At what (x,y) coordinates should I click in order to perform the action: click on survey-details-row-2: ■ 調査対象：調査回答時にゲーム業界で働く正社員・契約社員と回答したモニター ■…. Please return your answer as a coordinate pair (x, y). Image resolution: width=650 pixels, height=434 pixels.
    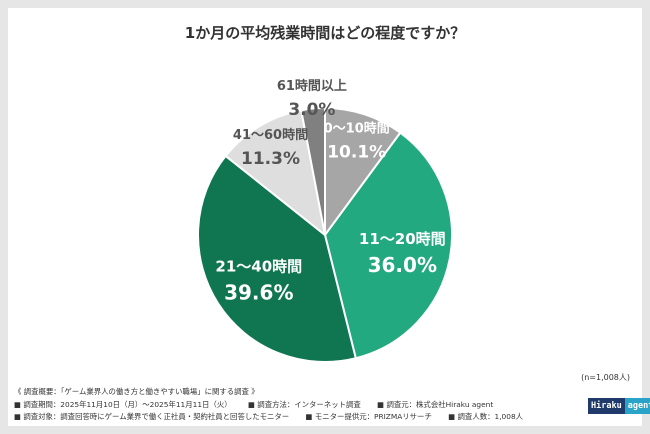
    Looking at the image, I should click on (294, 417).